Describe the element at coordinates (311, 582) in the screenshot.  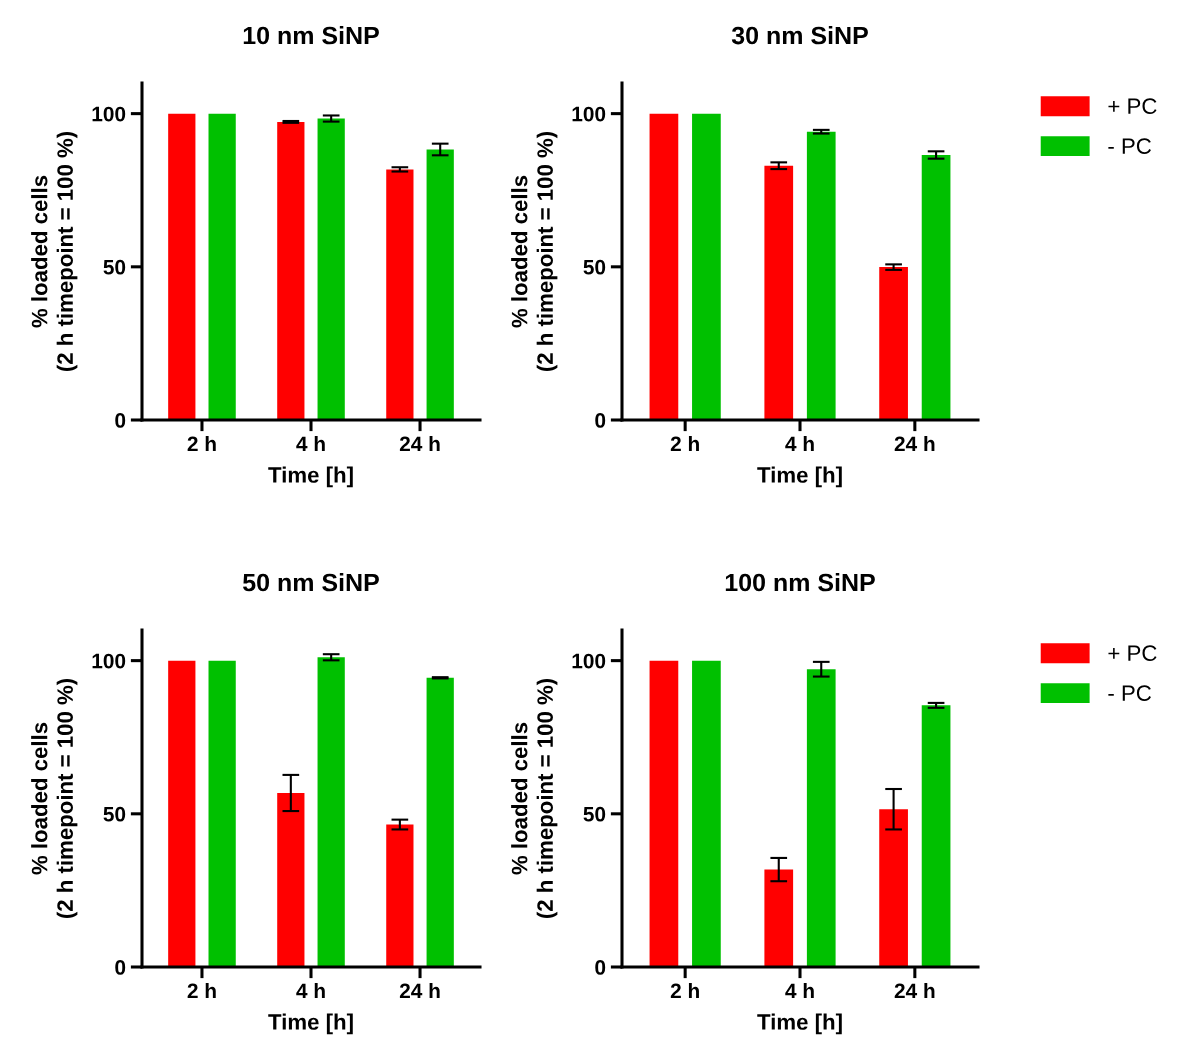
I see `chart-title: 50 nm SiNP` at that location.